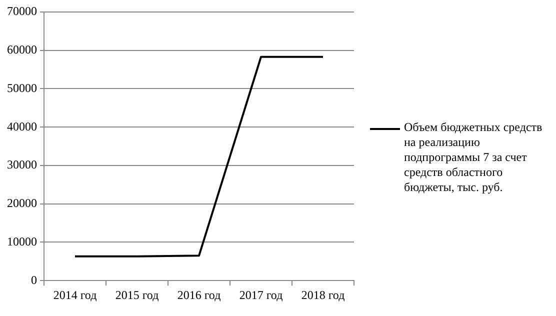  I want to click on y-tick-label: 30000, so click(22, 165).